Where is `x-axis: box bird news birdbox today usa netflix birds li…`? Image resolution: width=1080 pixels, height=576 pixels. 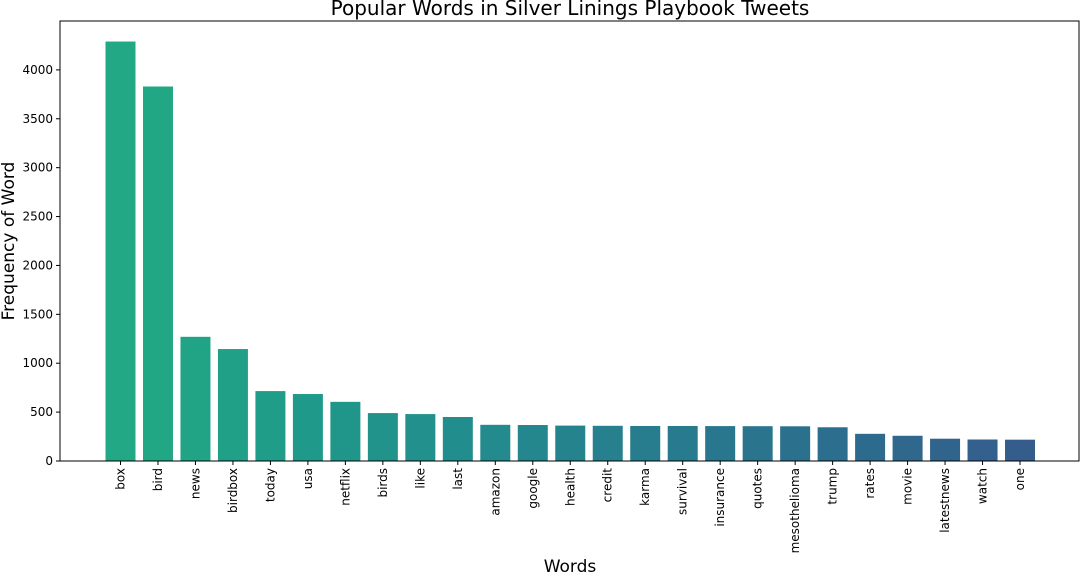 x-axis: box bird news birdbox today usa netflix birds li… is located at coordinates (570, 507).